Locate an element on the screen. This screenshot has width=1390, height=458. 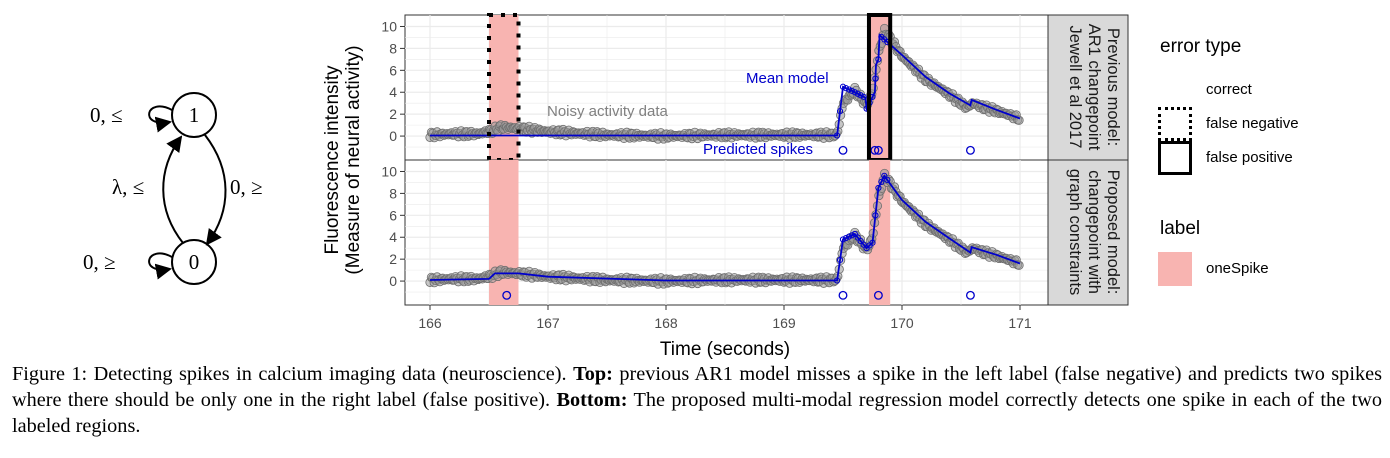
annotation-predicted-spikes: Predicted spikes is located at coordinates (758, 149).